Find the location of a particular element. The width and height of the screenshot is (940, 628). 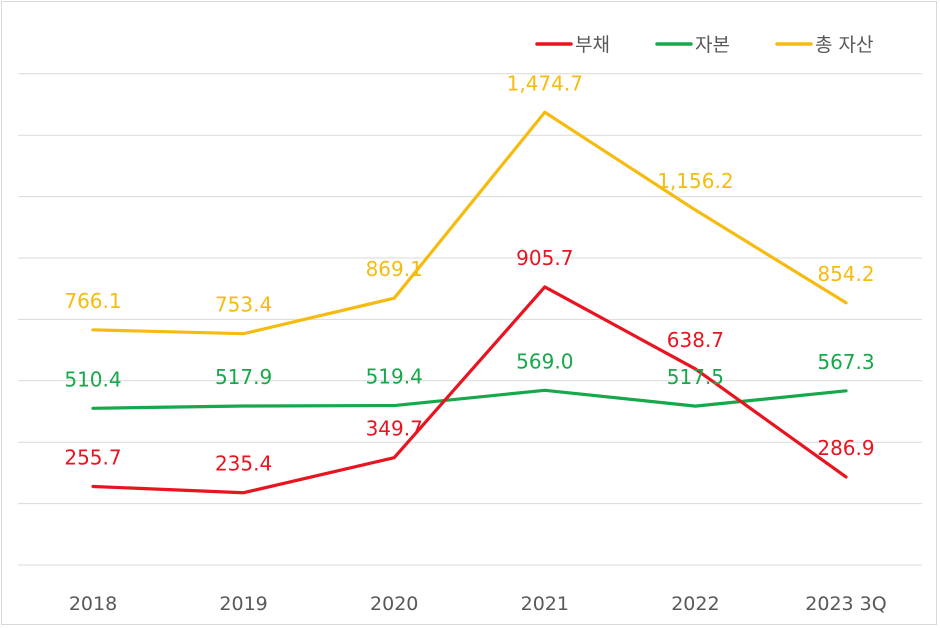

data-label: 766.1 is located at coordinates (92, 301).